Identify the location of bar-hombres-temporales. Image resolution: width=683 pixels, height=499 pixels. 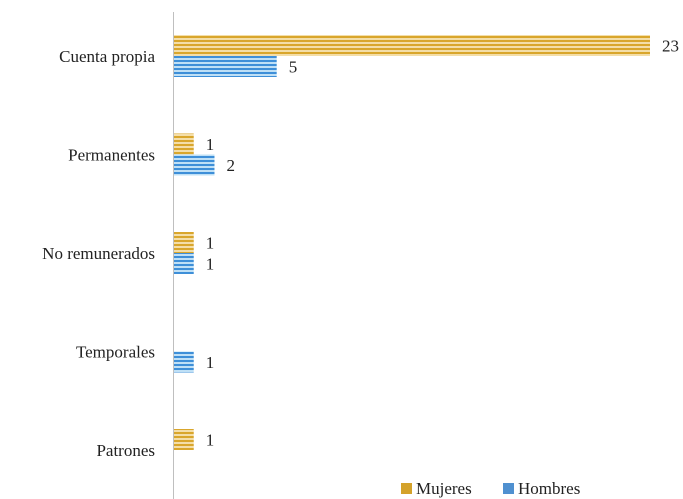
(183, 362).